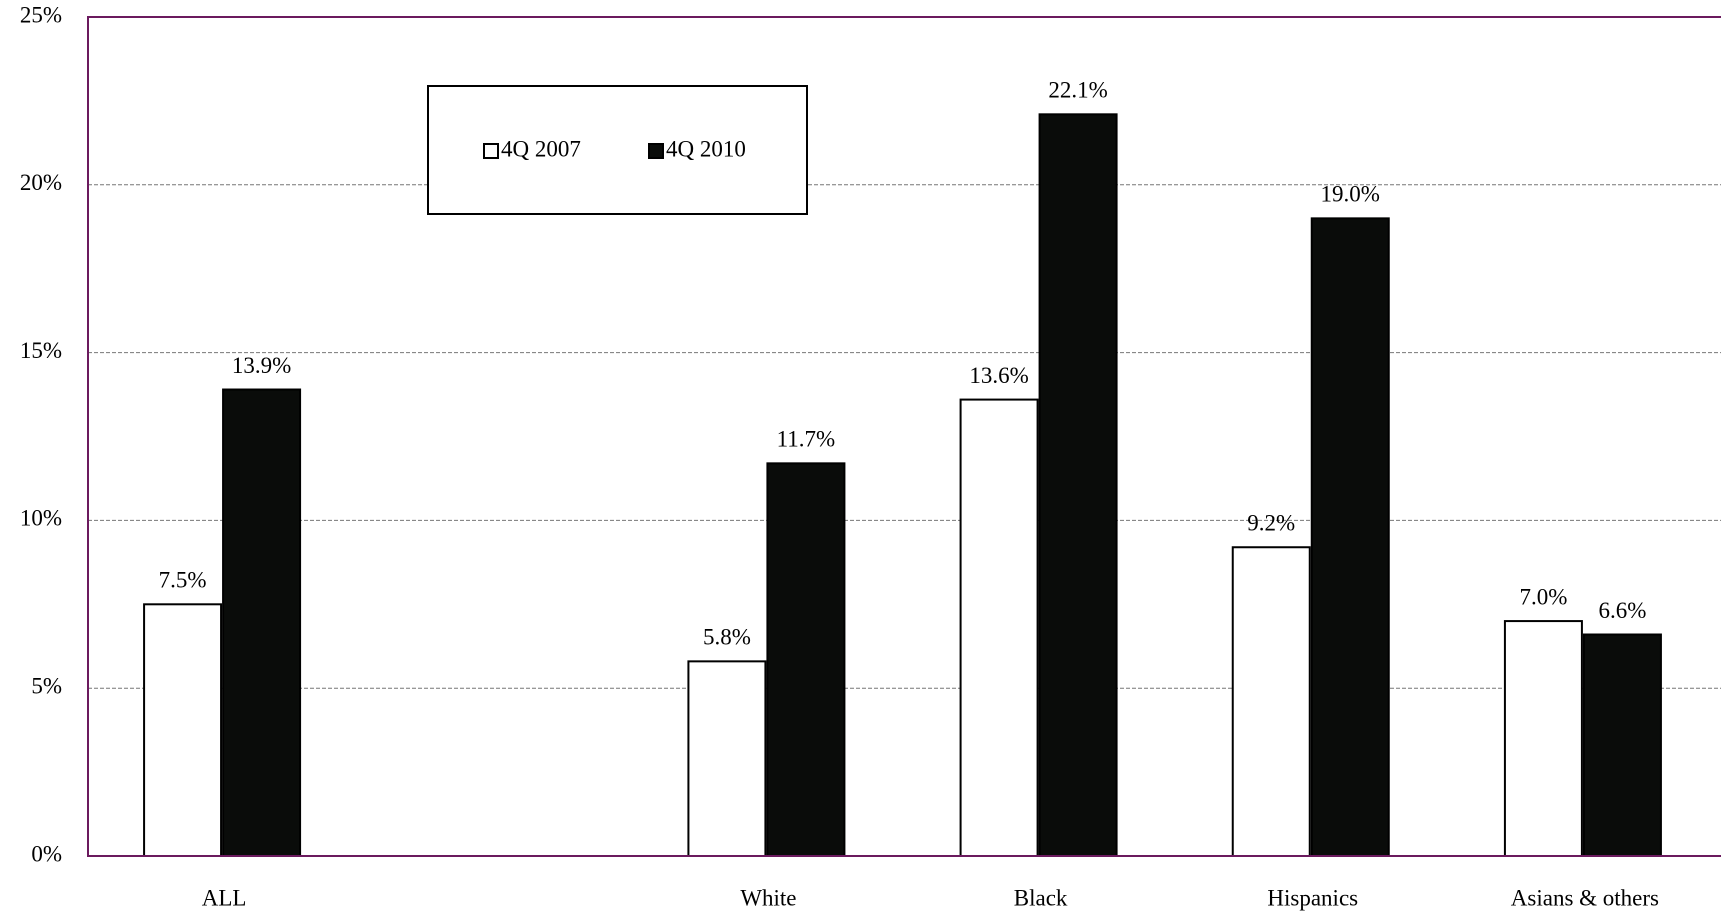 Image resolution: width=1721 pixels, height=914 pixels. Describe the element at coordinates (41, 350) in the screenshot. I see `y-tick-label: 15%` at that location.